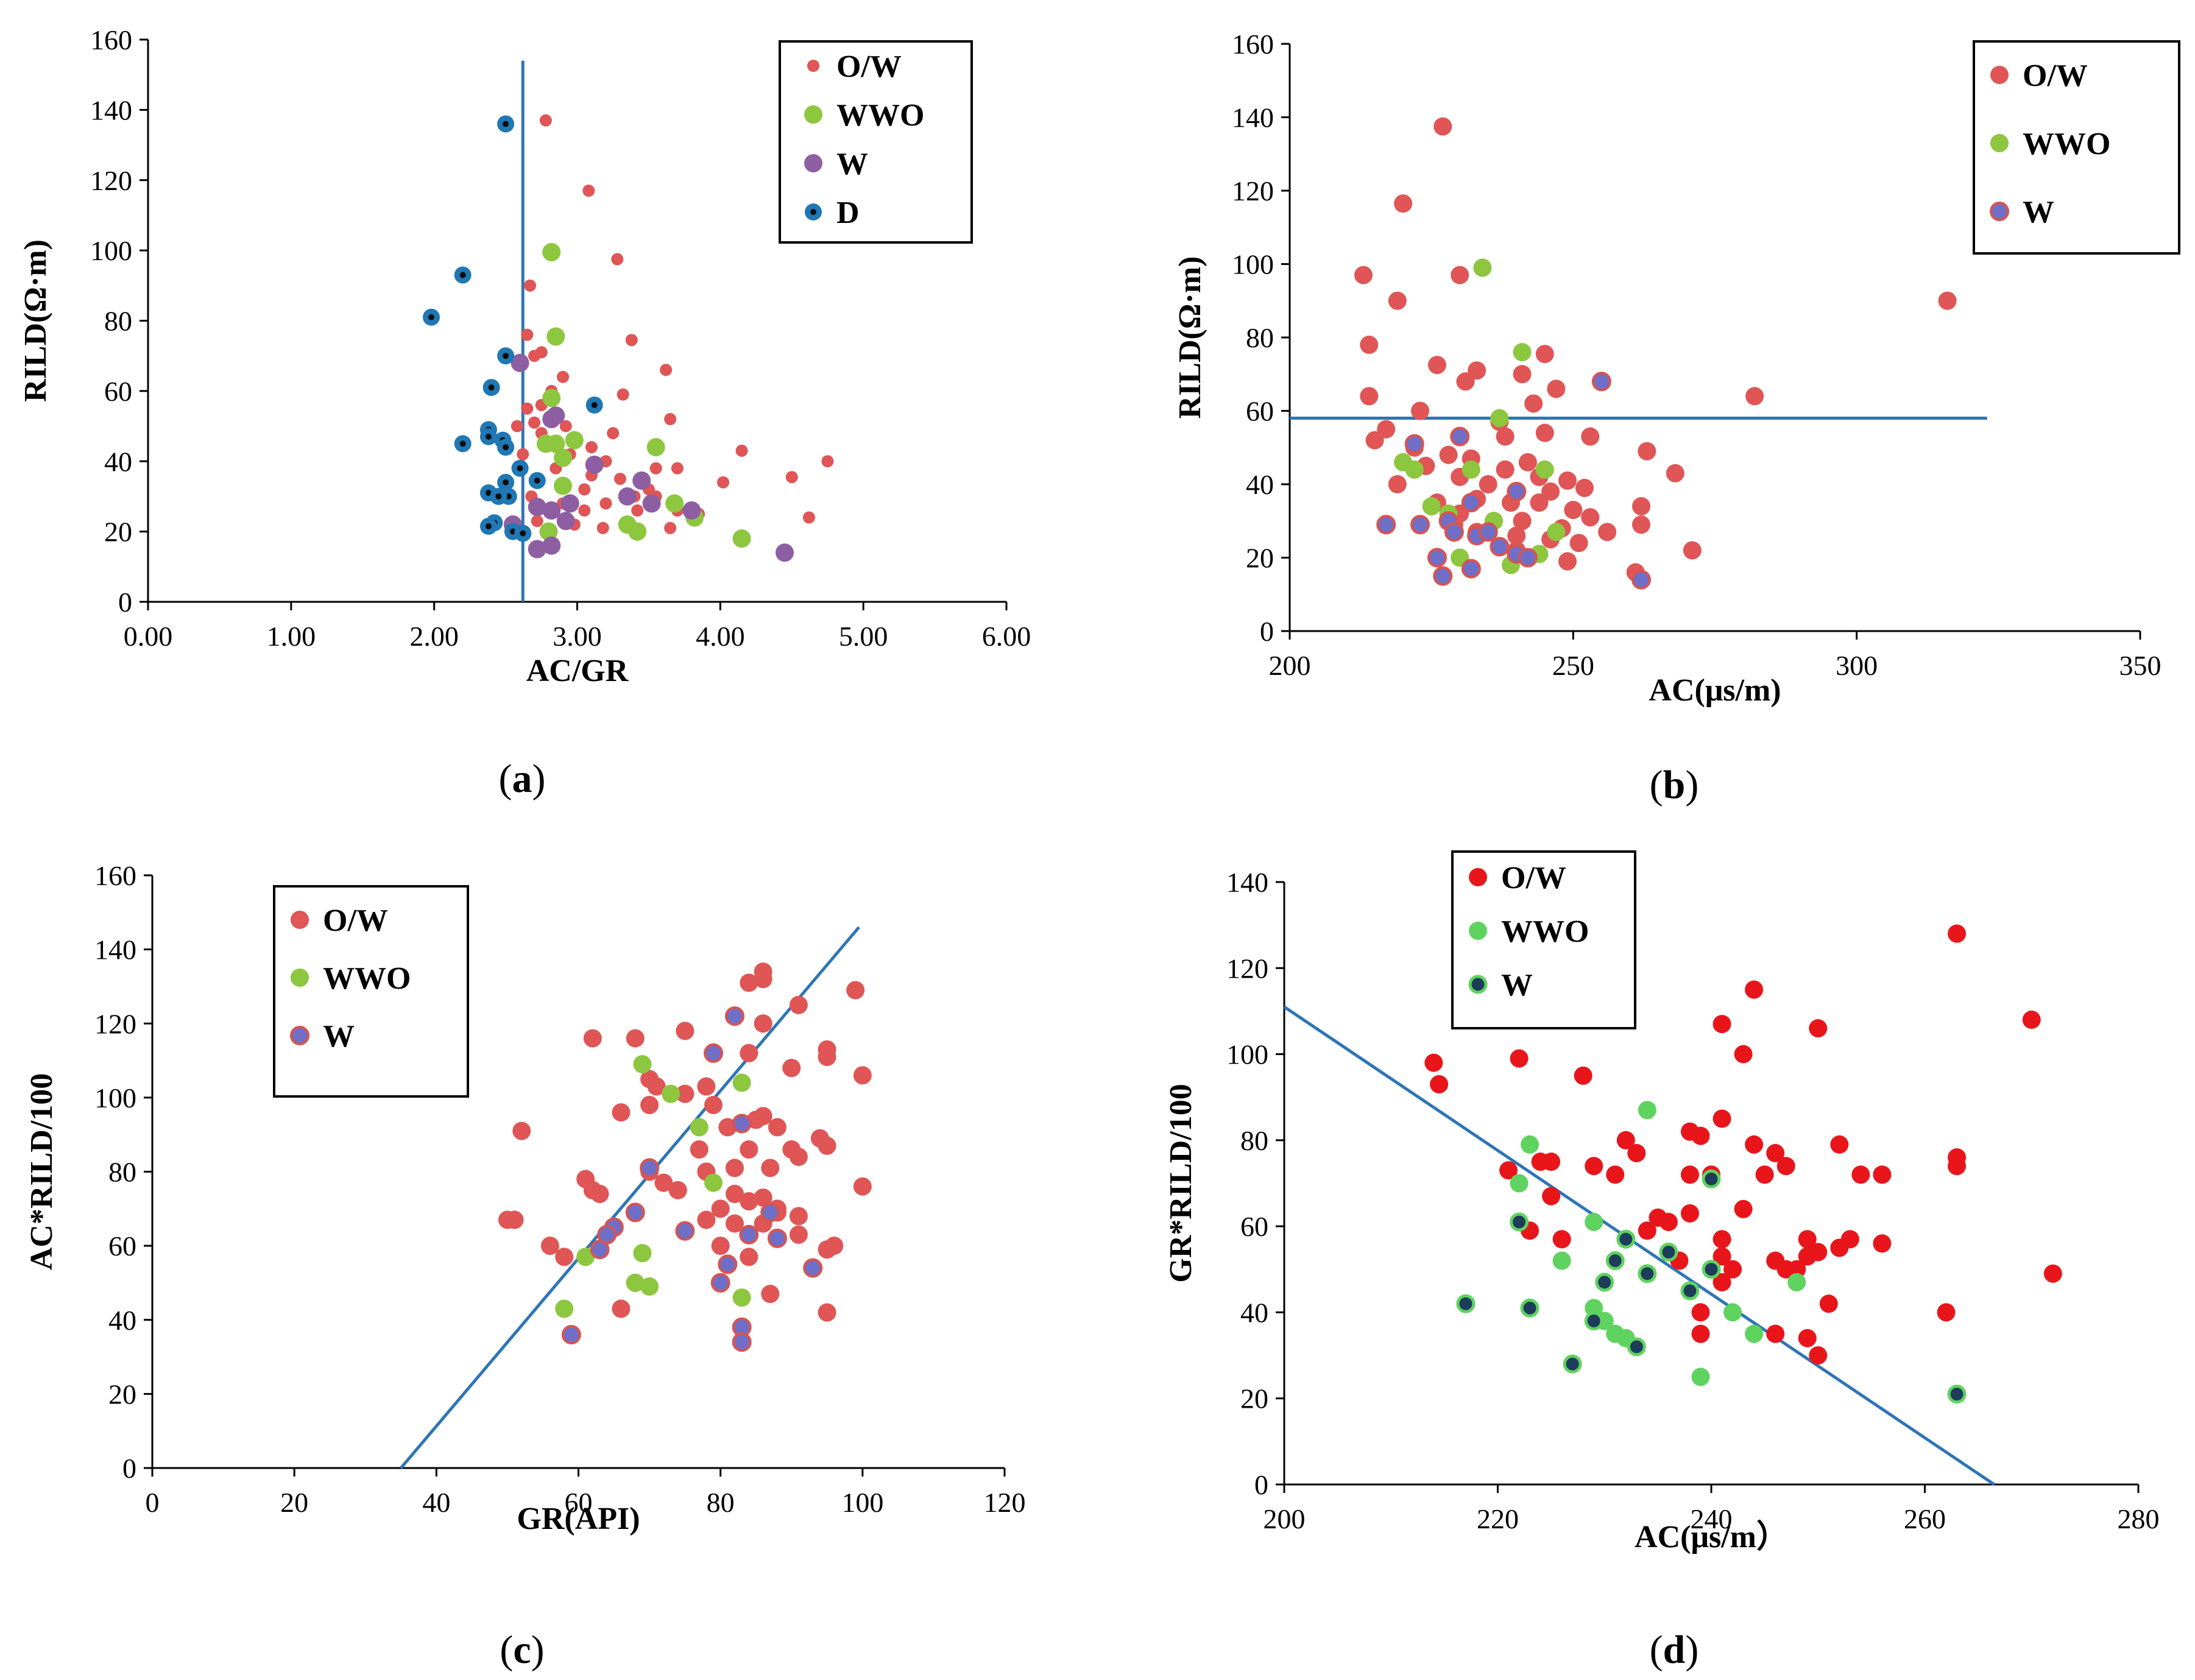 The width and height of the screenshot is (2195, 1680). What do you see at coordinates (1260, 412) in the screenshot?
I see `y-tick-label: 60` at bounding box center [1260, 412].